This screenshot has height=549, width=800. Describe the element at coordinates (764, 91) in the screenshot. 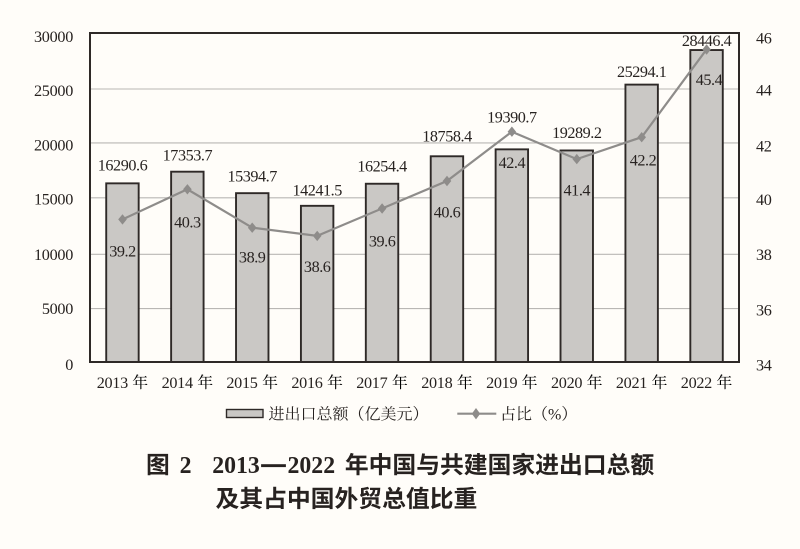

I see `svg-text: 44` at that location.